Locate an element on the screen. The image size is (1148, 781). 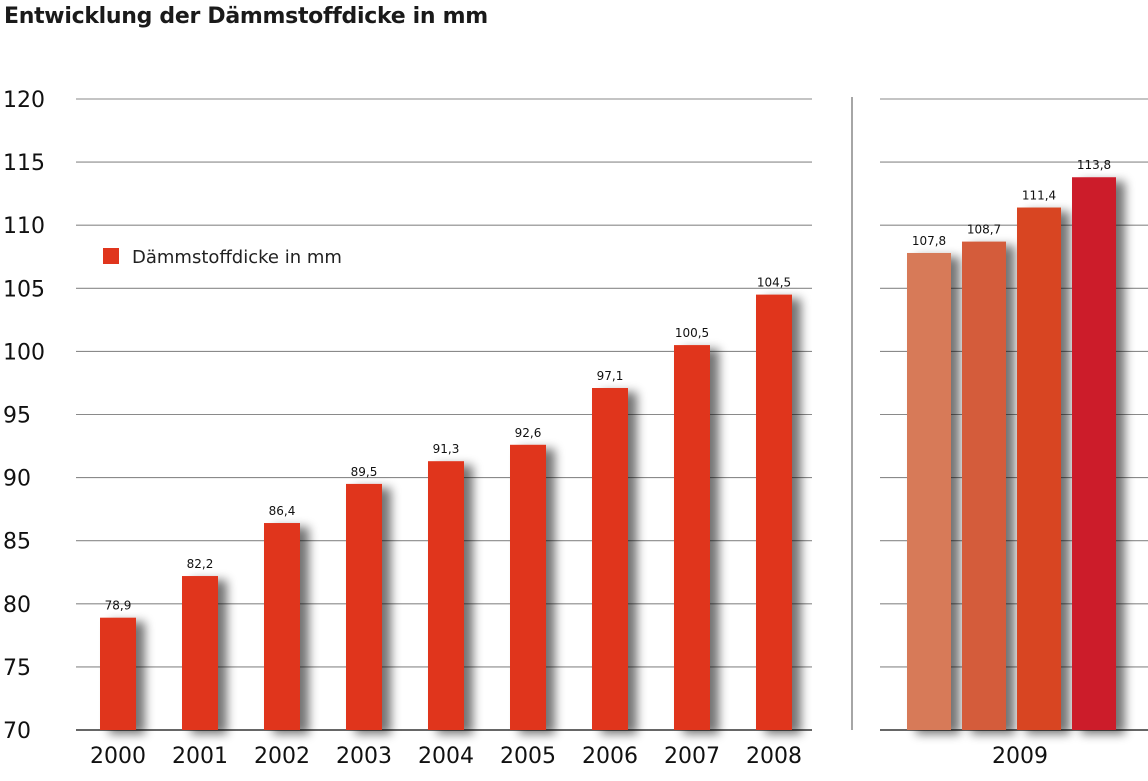
y-tick-label: 115 is located at coordinates (24, 163).